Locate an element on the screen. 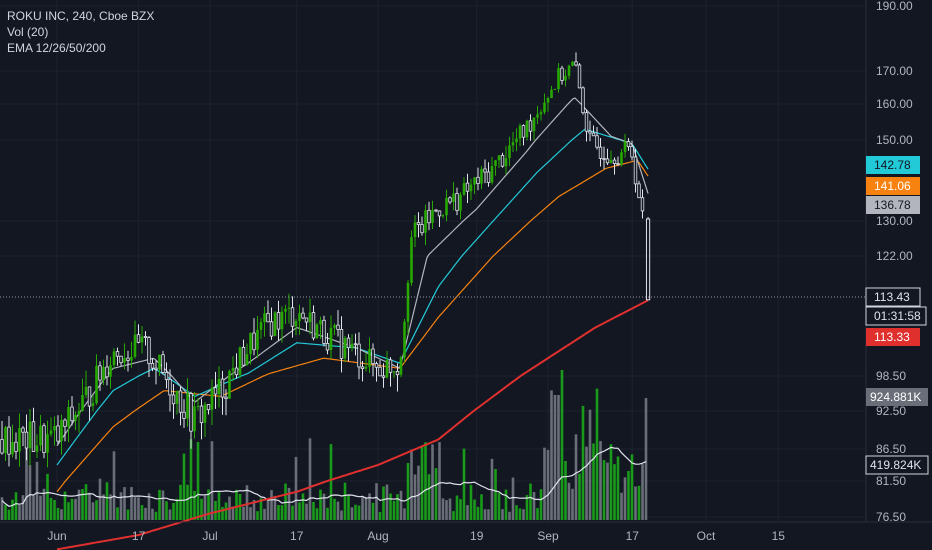  time-scale-labels: Jun 17 Jul 17 Aug 19 Sep 17 Oct 15 is located at coordinates (416, 536).